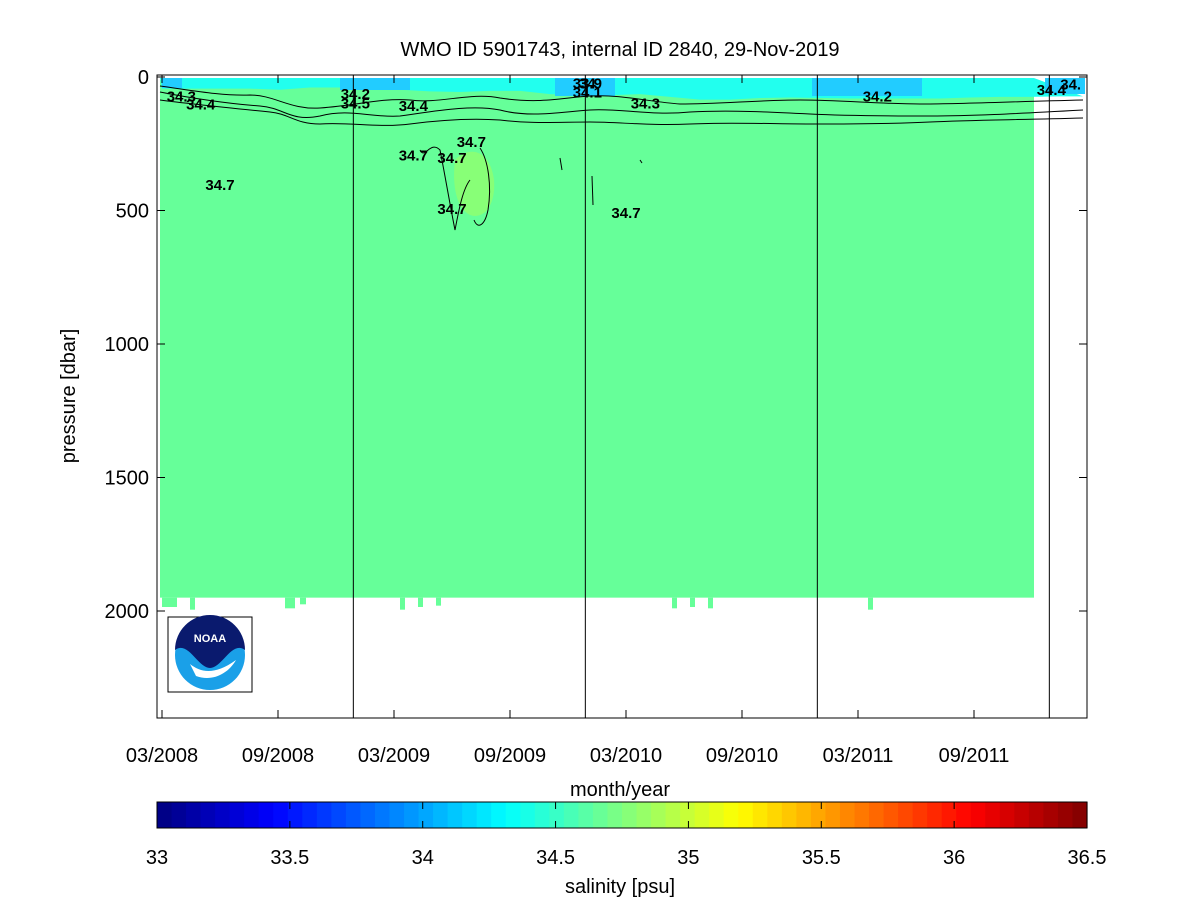  I want to click on x-axis-label: month/year, so click(620, 790).